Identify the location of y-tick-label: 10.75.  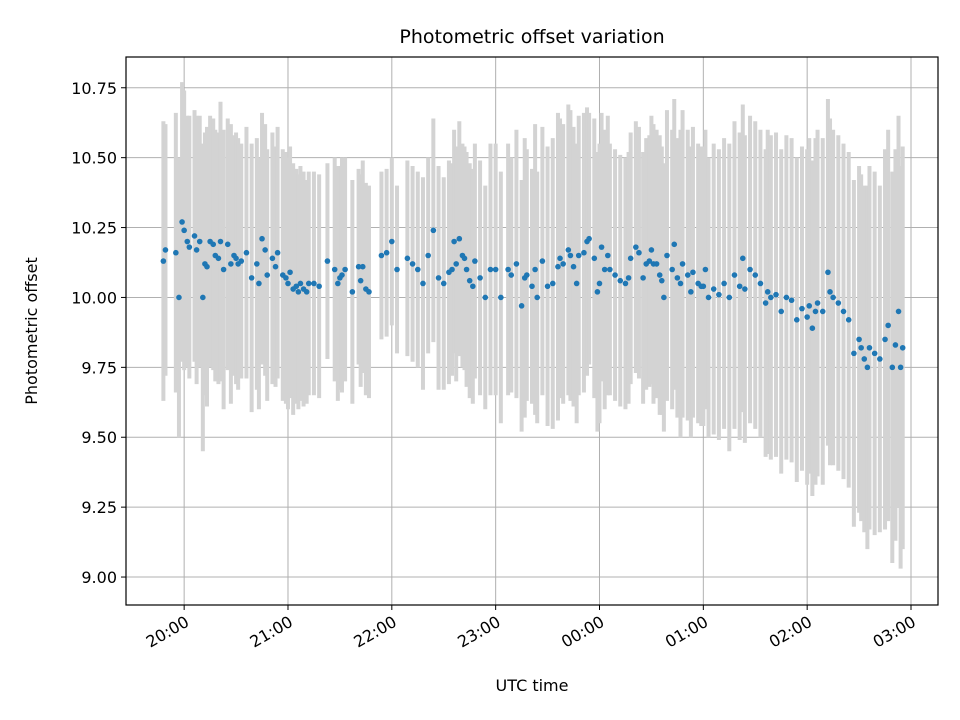
(94, 88).